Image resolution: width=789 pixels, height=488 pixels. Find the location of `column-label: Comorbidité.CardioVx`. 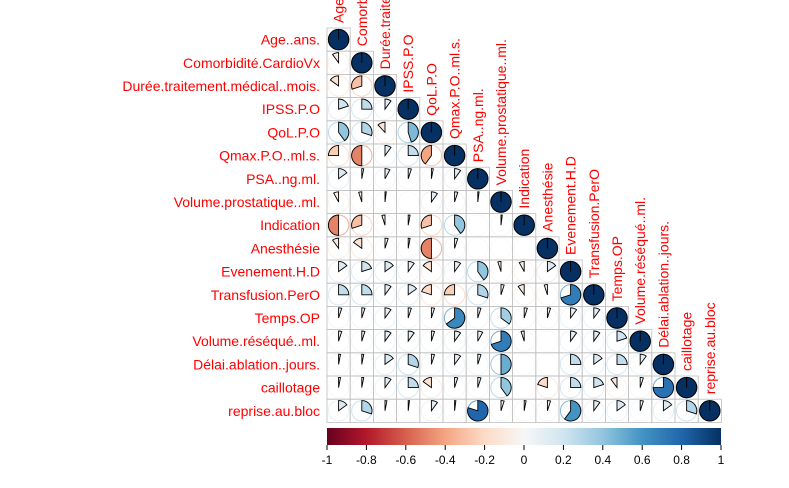

column-label: Comorbidité.CardioVx is located at coordinates (362, 23).